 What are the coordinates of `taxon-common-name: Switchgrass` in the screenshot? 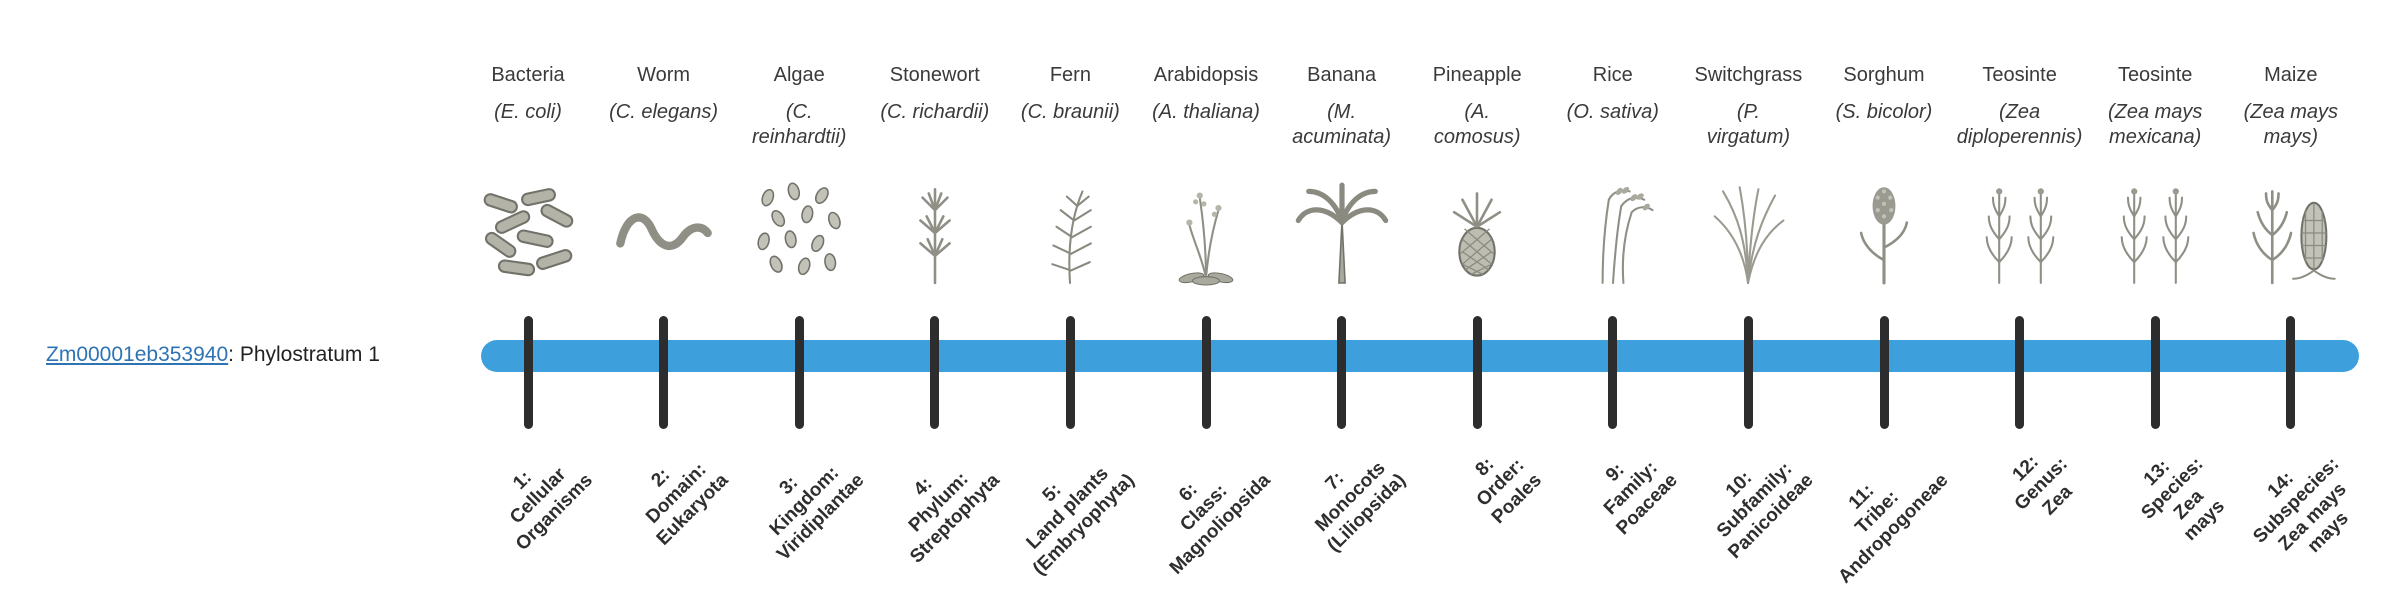 It's located at (1748, 75).